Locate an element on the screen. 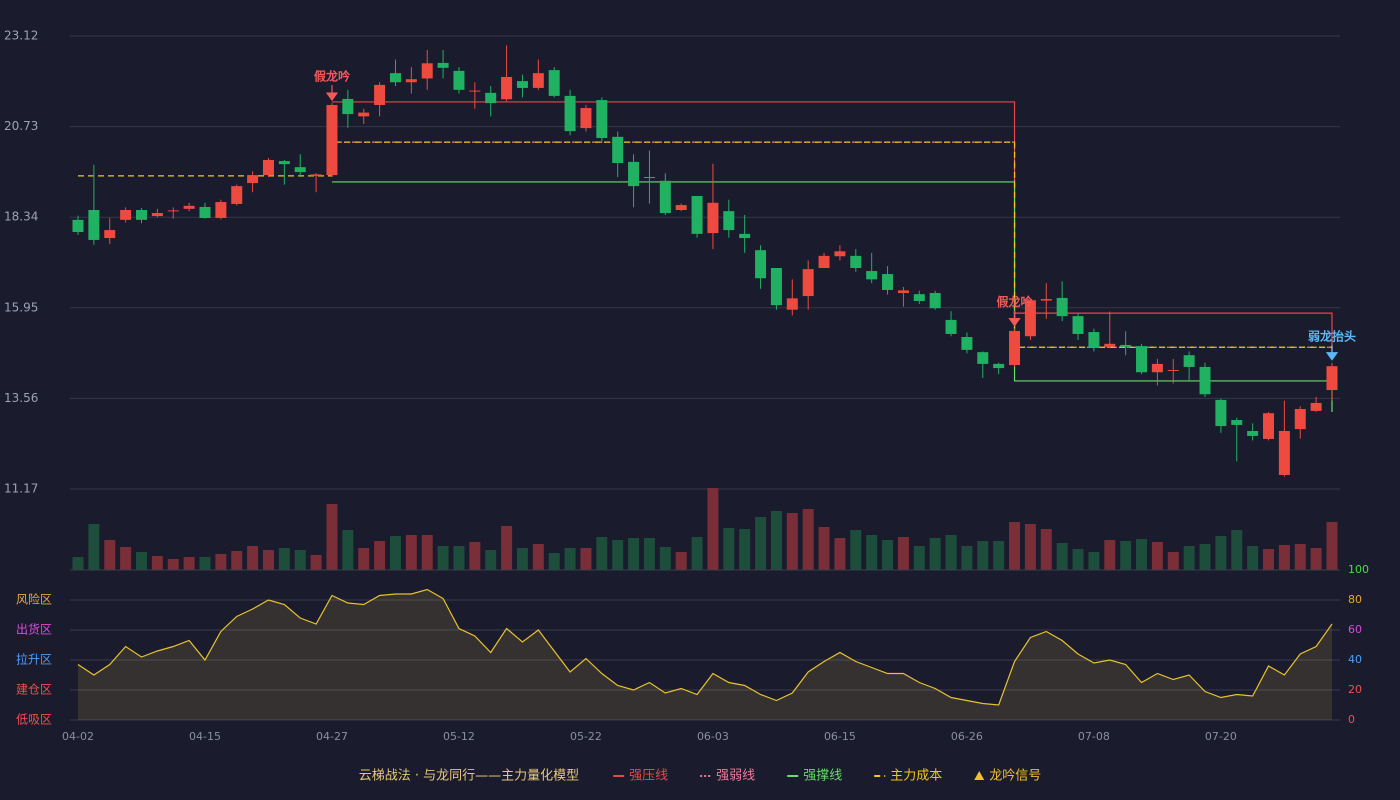  legend-label: 强压线 is located at coordinates (648, 776).